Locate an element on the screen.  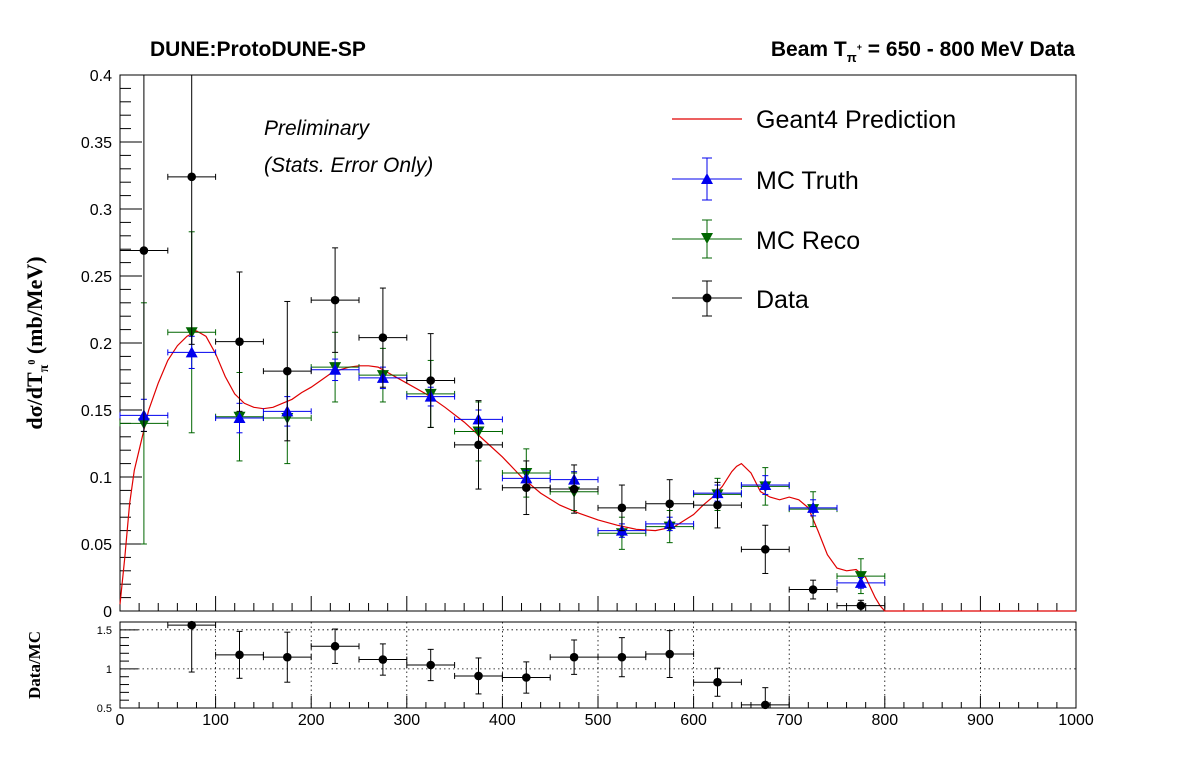
legend-mc-reco-label: MC Reco is located at coordinates (808, 241).